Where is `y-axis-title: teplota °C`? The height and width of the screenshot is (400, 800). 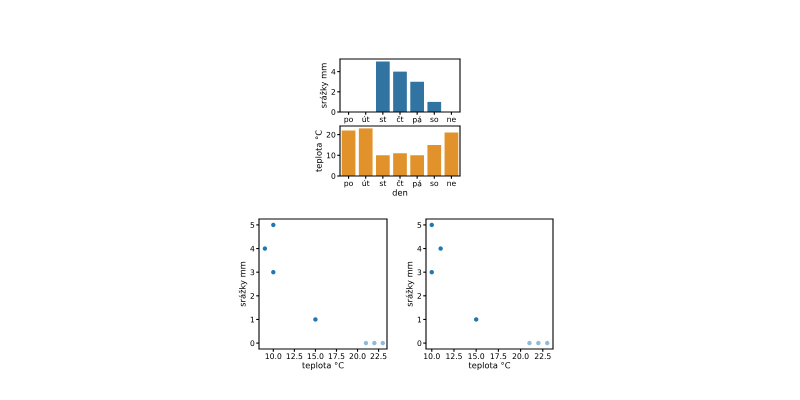 y-axis-title: teplota °C is located at coordinates (319, 151).